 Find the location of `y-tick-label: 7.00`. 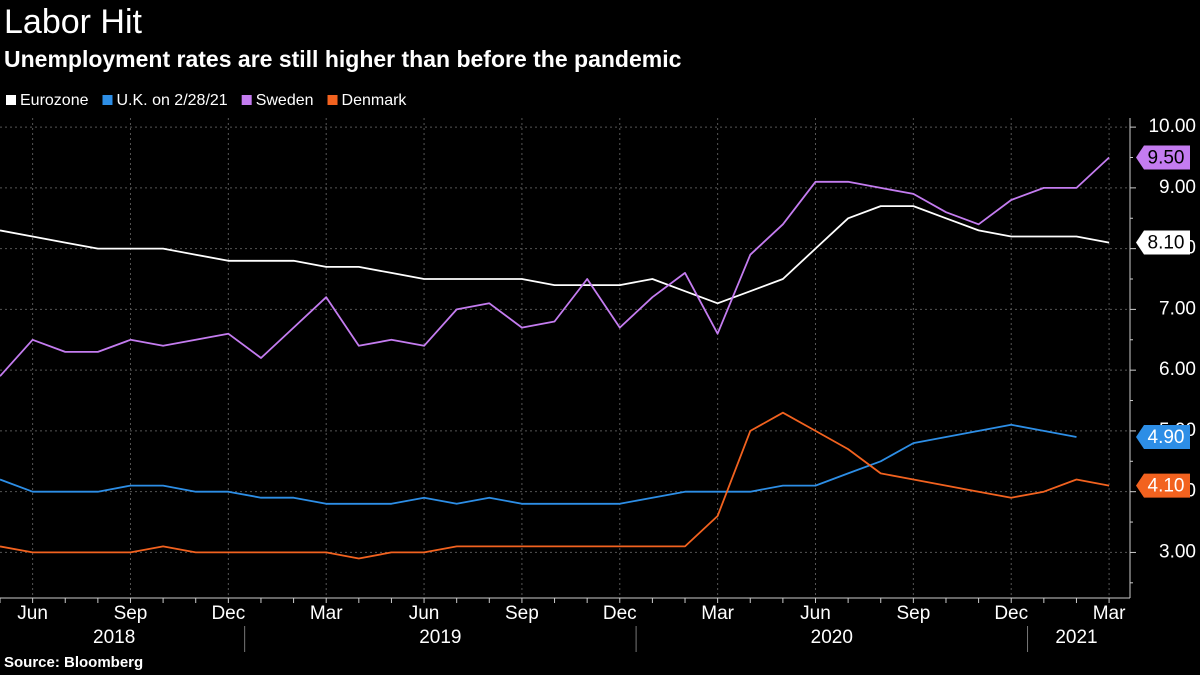

y-tick-label: 7.00 is located at coordinates (1177, 308).